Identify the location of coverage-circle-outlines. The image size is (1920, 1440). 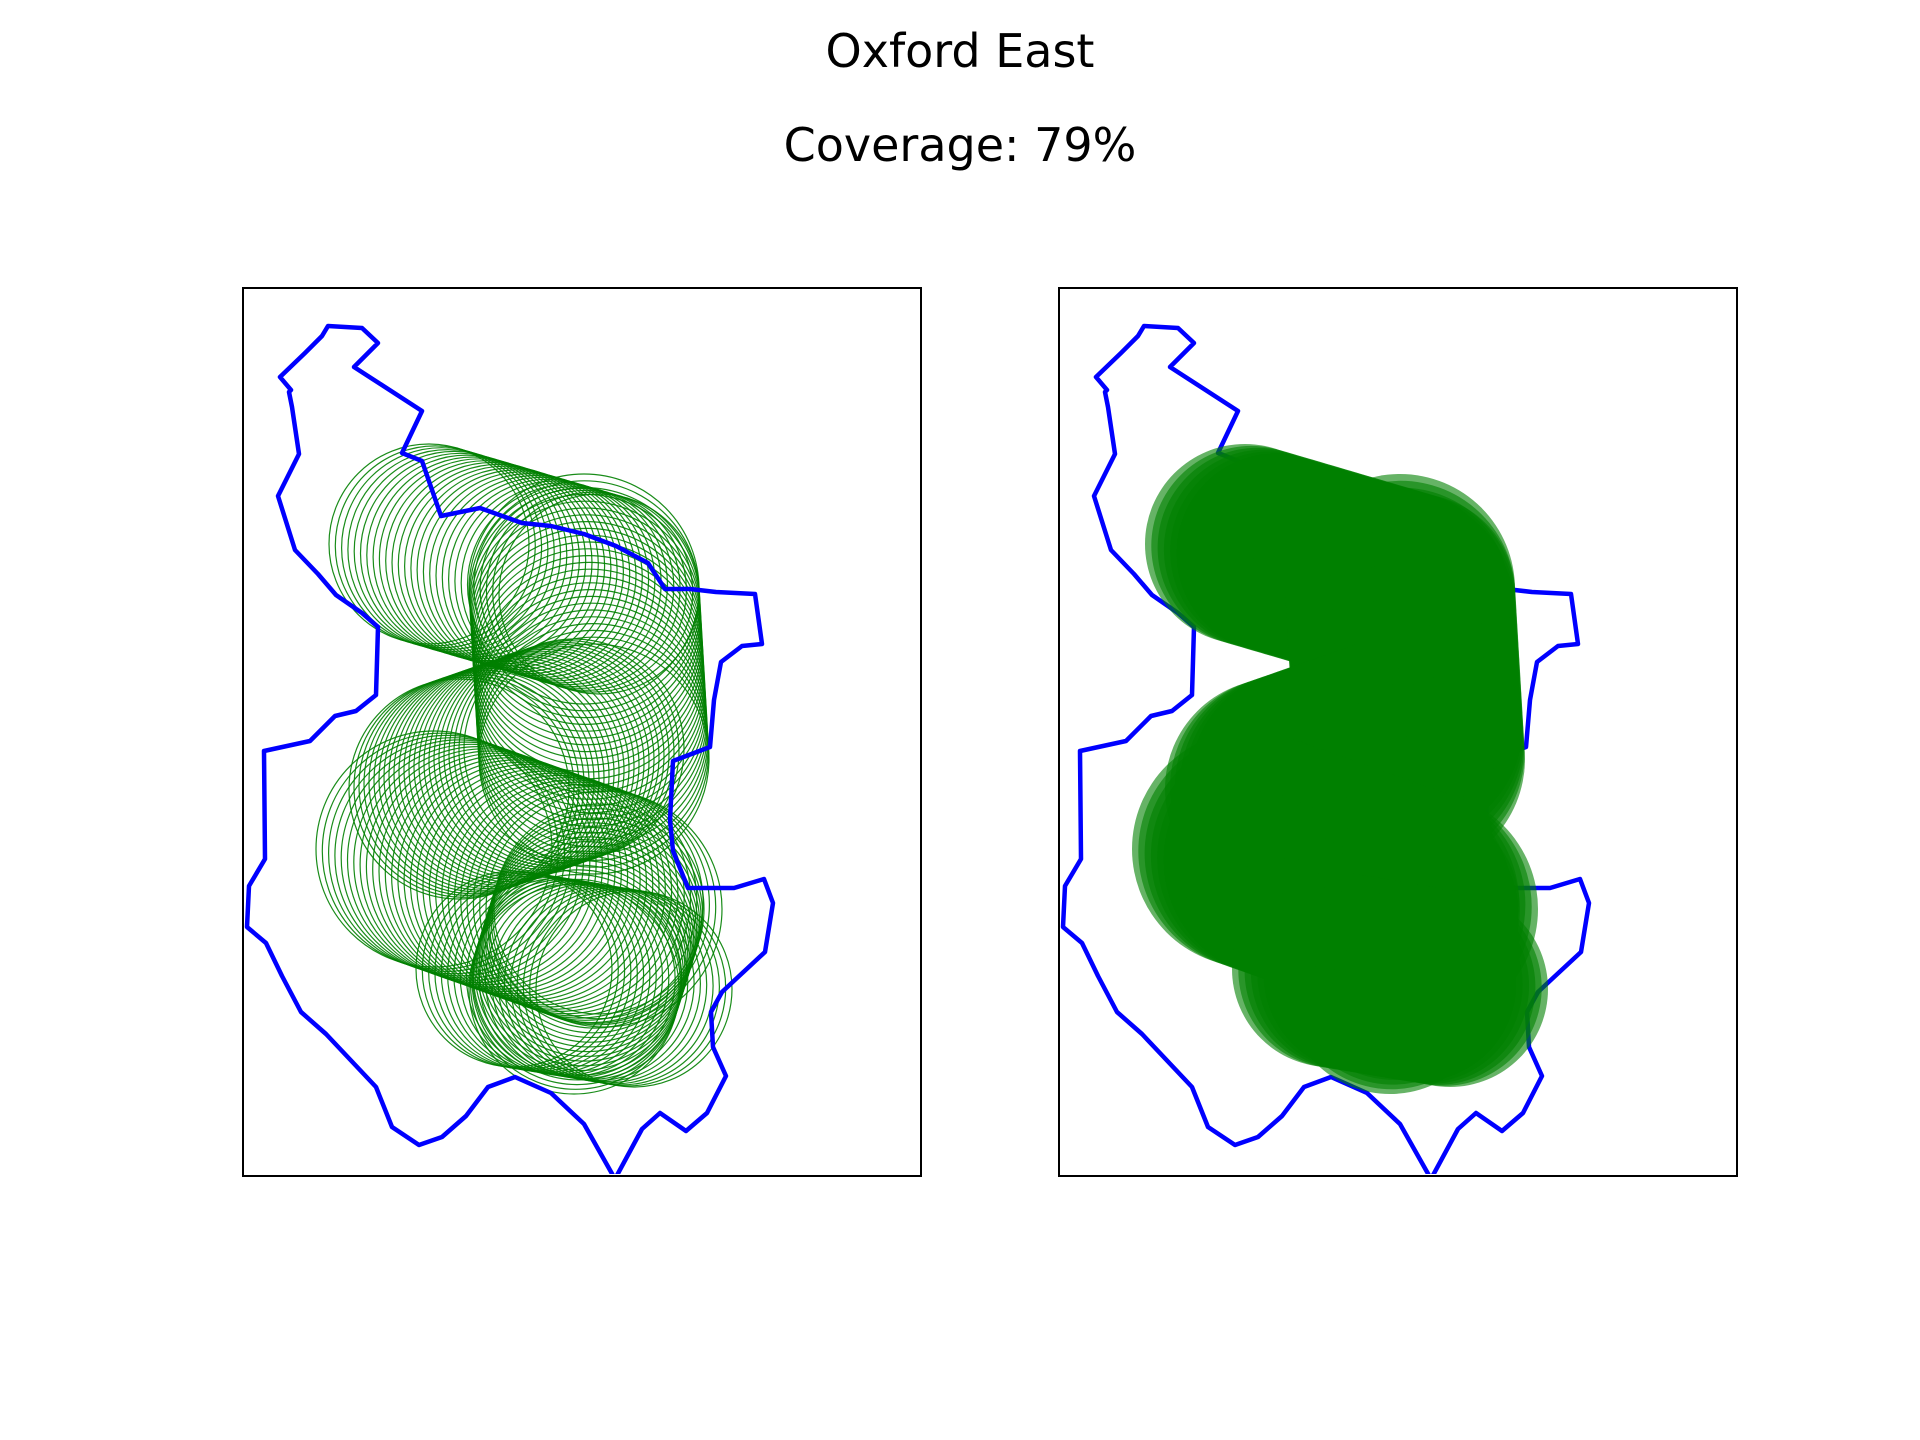
(524, 769).